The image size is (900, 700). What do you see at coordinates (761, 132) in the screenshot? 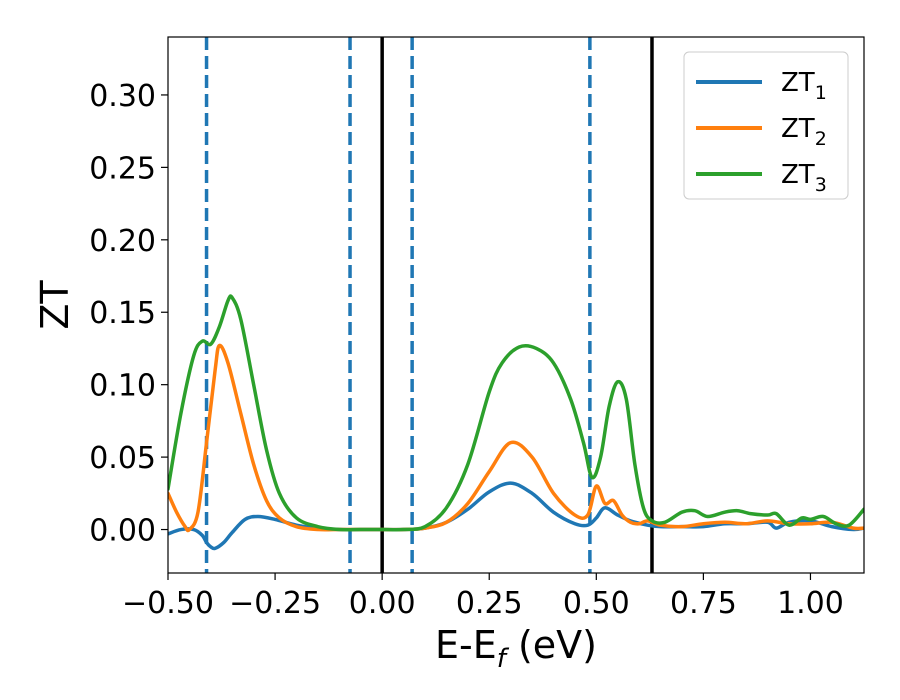
I see `legend-entries: ZT1 ZT2 ZT3` at bounding box center [761, 132].